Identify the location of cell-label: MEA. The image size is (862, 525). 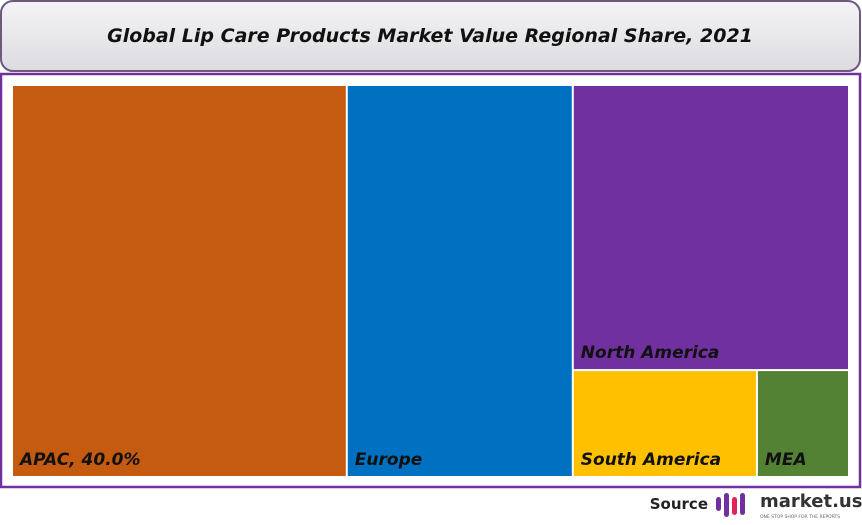
(786, 460).